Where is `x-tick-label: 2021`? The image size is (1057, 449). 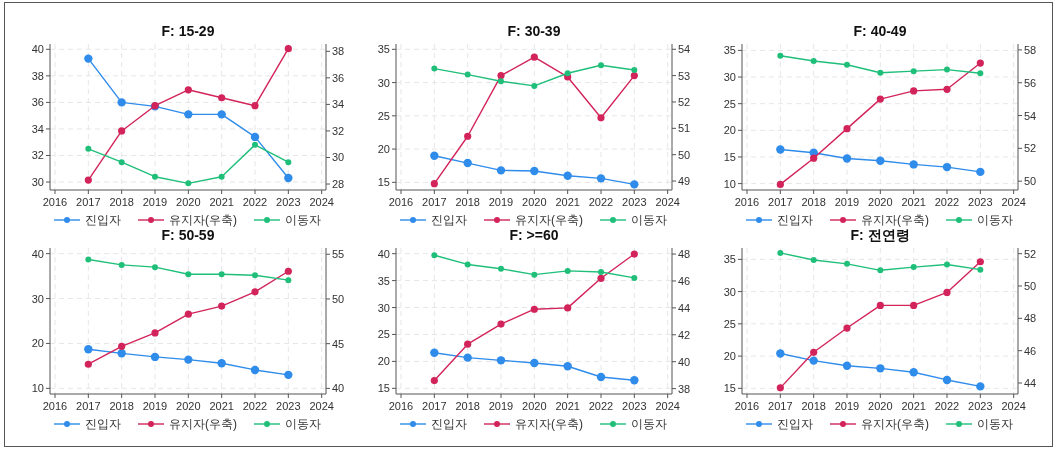
x-tick-label: 2021 is located at coordinates (221, 406).